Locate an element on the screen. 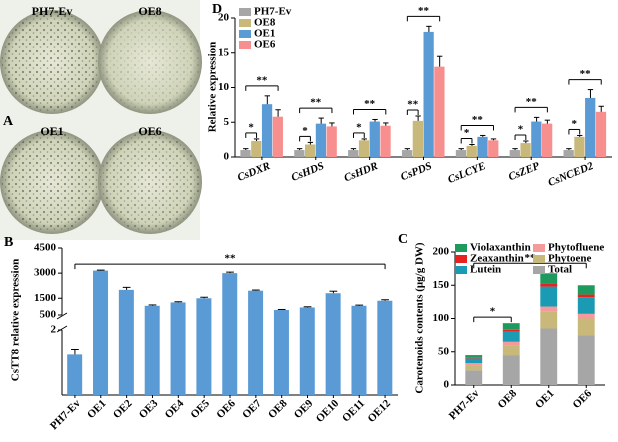 This screenshot has width=618, height=442. legend-label: OE1 is located at coordinates (264, 34).